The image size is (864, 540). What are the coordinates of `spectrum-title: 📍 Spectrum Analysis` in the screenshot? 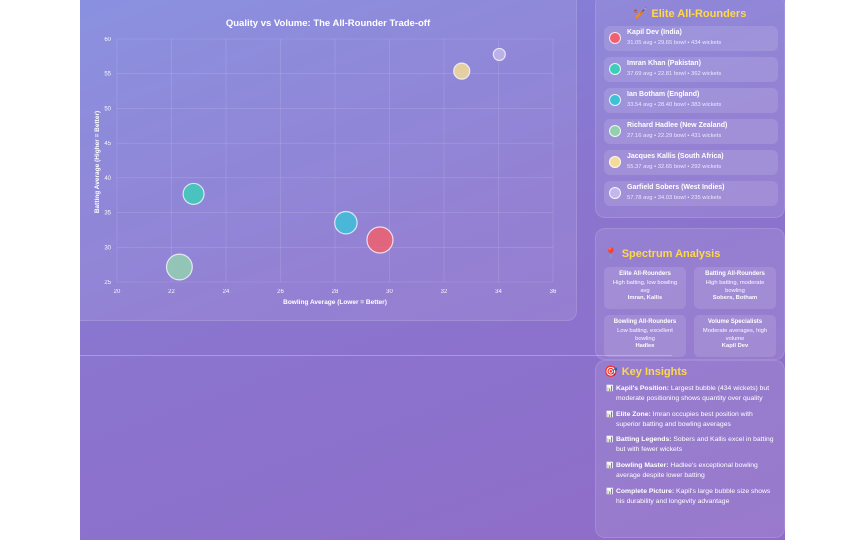 It's located at (690, 254).